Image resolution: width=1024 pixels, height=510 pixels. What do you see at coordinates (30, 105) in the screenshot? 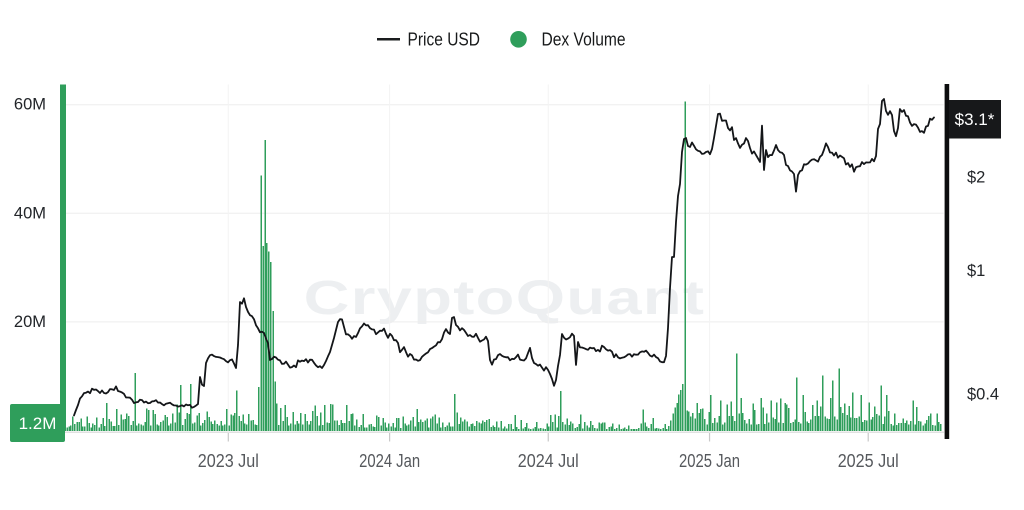
I see `volume-tick-label: 60M` at bounding box center [30, 105].